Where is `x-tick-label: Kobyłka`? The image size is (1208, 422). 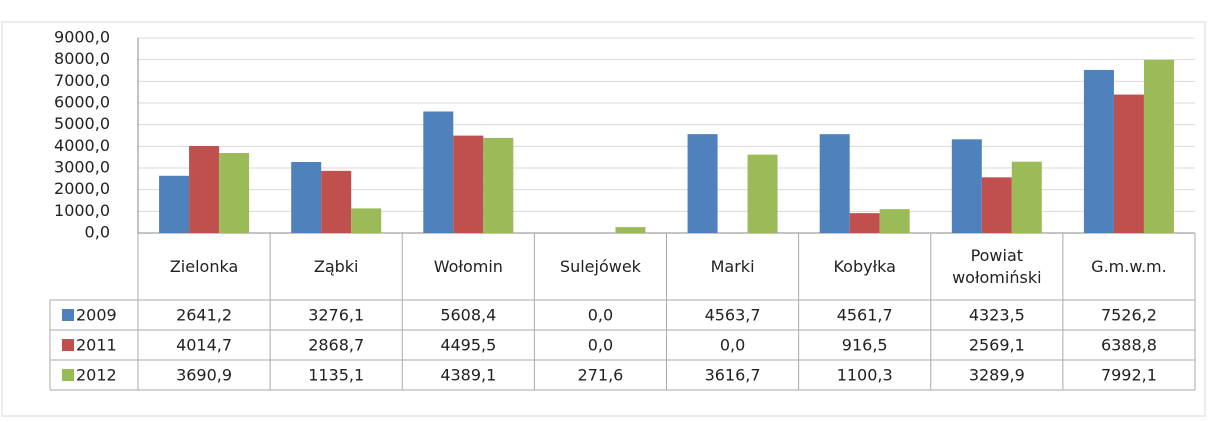 x-tick-label: Kobyłka is located at coordinates (864, 266).